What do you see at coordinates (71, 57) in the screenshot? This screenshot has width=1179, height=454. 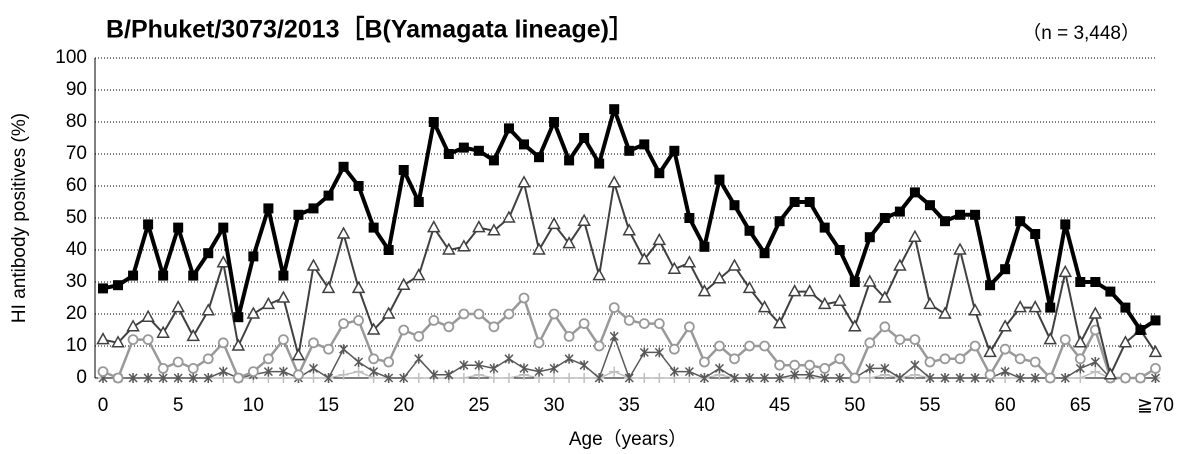 I see `y-tick-label: 100` at bounding box center [71, 57].